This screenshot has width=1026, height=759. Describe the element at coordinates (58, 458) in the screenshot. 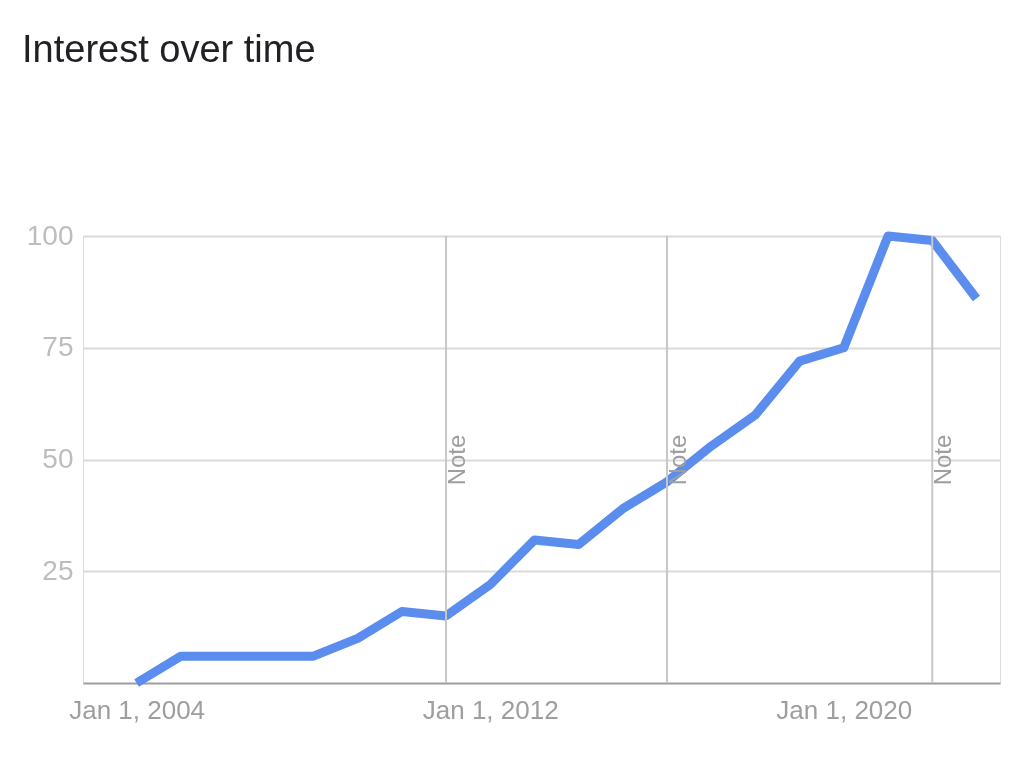

I see `y-tick-label: 50` at that location.